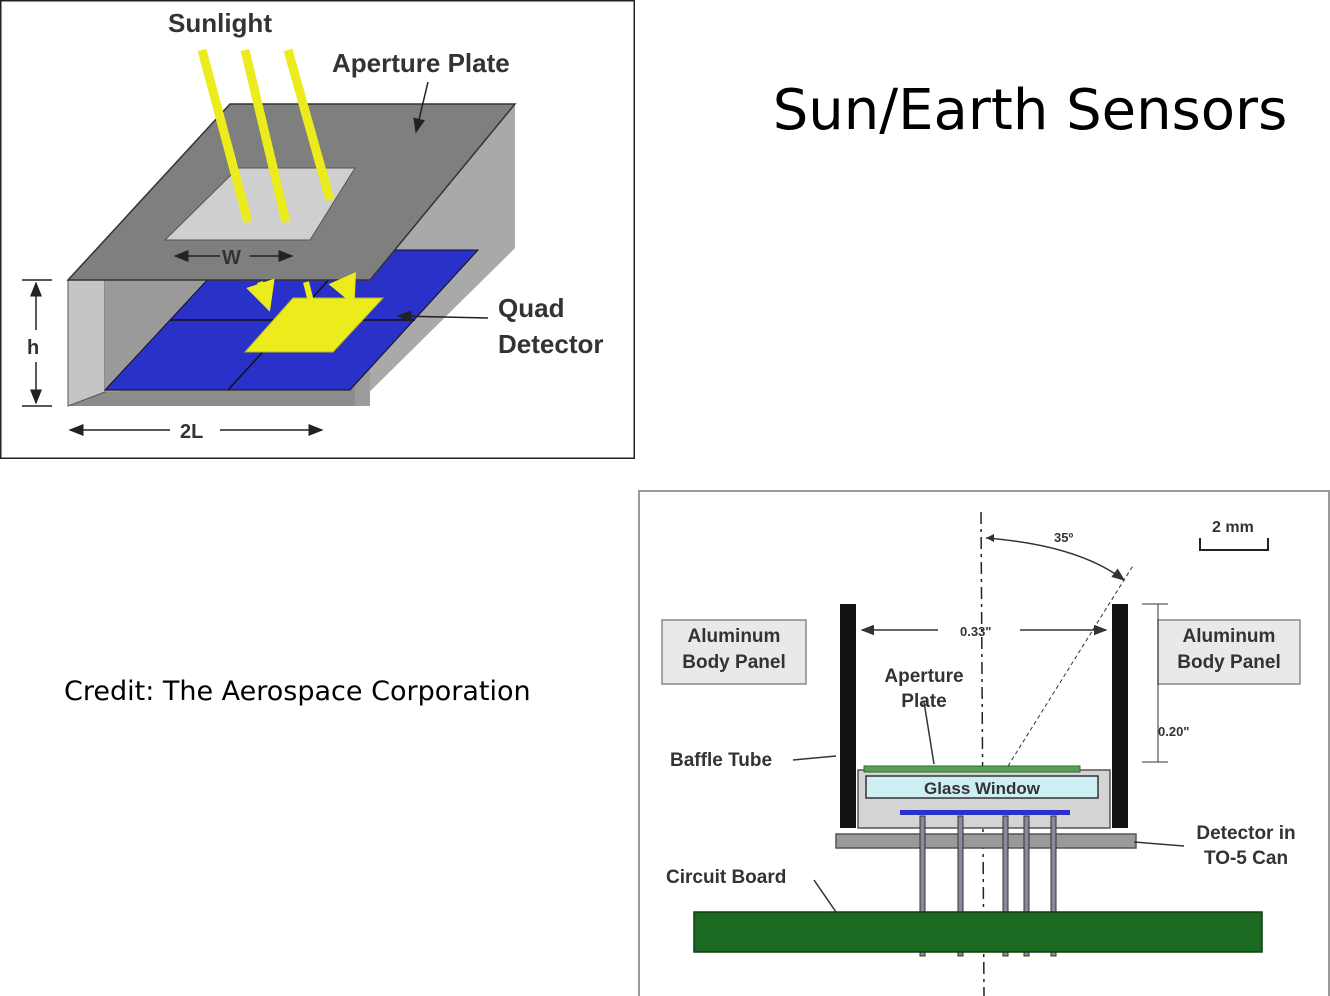  Describe the element at coordinates (1233, 527) in the screenshot. I see `scale-label: 2 mm` at that location.